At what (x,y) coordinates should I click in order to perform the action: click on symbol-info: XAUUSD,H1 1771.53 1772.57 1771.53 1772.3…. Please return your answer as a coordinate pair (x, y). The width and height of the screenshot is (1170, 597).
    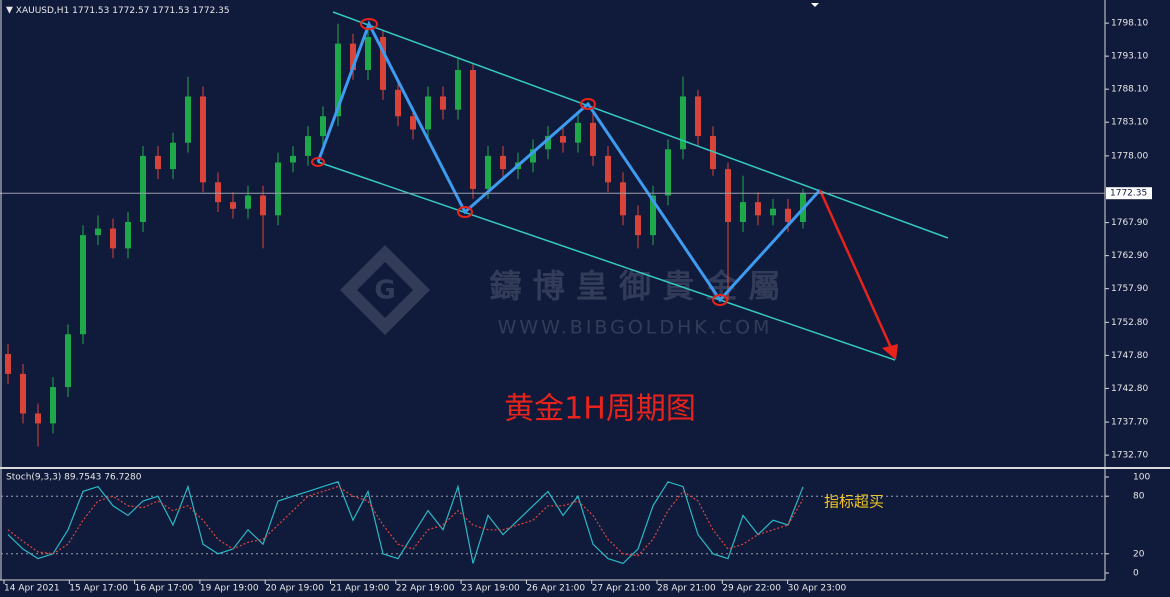
    Looking at the image, I should click on (123, 11).